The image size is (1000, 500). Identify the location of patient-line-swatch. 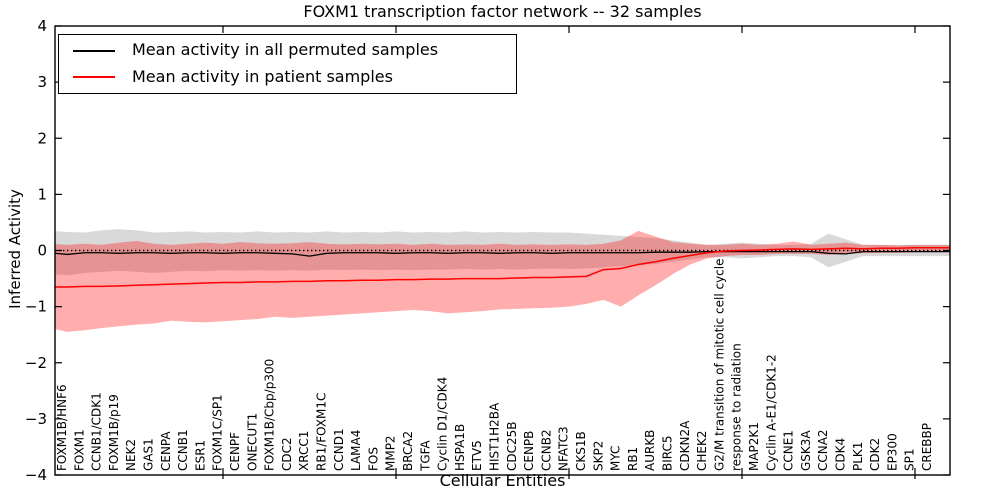
(94, 77).